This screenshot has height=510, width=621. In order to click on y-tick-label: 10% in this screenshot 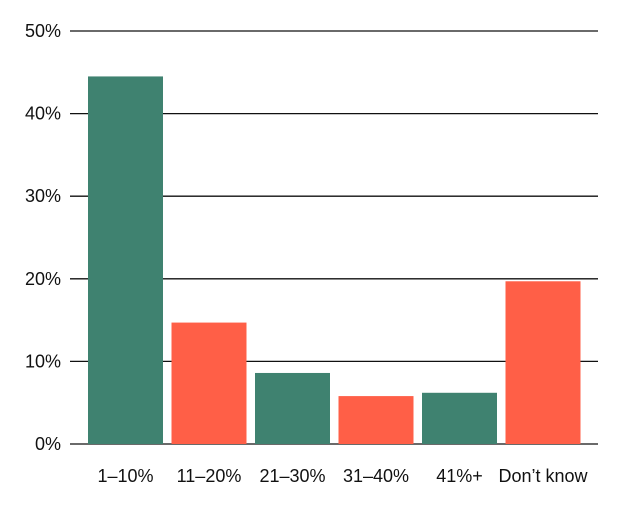, I will do `click(43, 361)`.